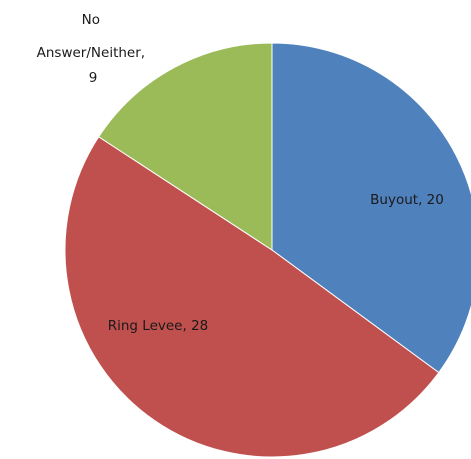 This screenshot has width=471, height=459. I want to click on slice-label-buyout: Buyout, 20, so click(407, 200).